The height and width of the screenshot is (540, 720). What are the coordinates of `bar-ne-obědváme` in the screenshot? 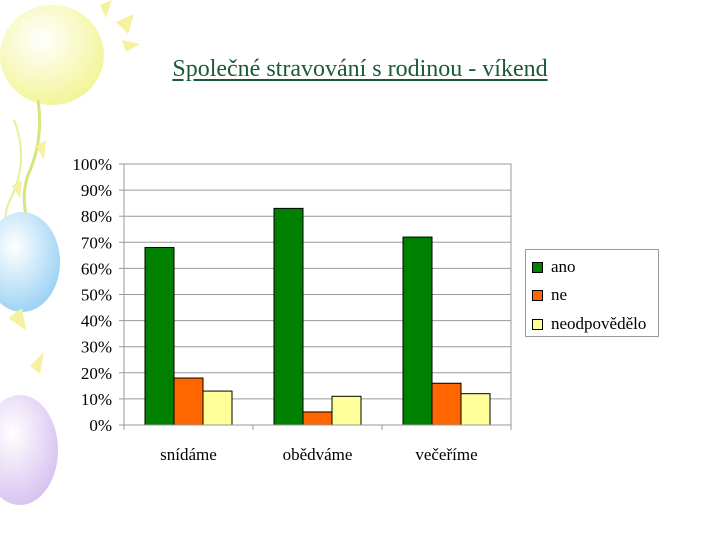 It's located at (317, 418).